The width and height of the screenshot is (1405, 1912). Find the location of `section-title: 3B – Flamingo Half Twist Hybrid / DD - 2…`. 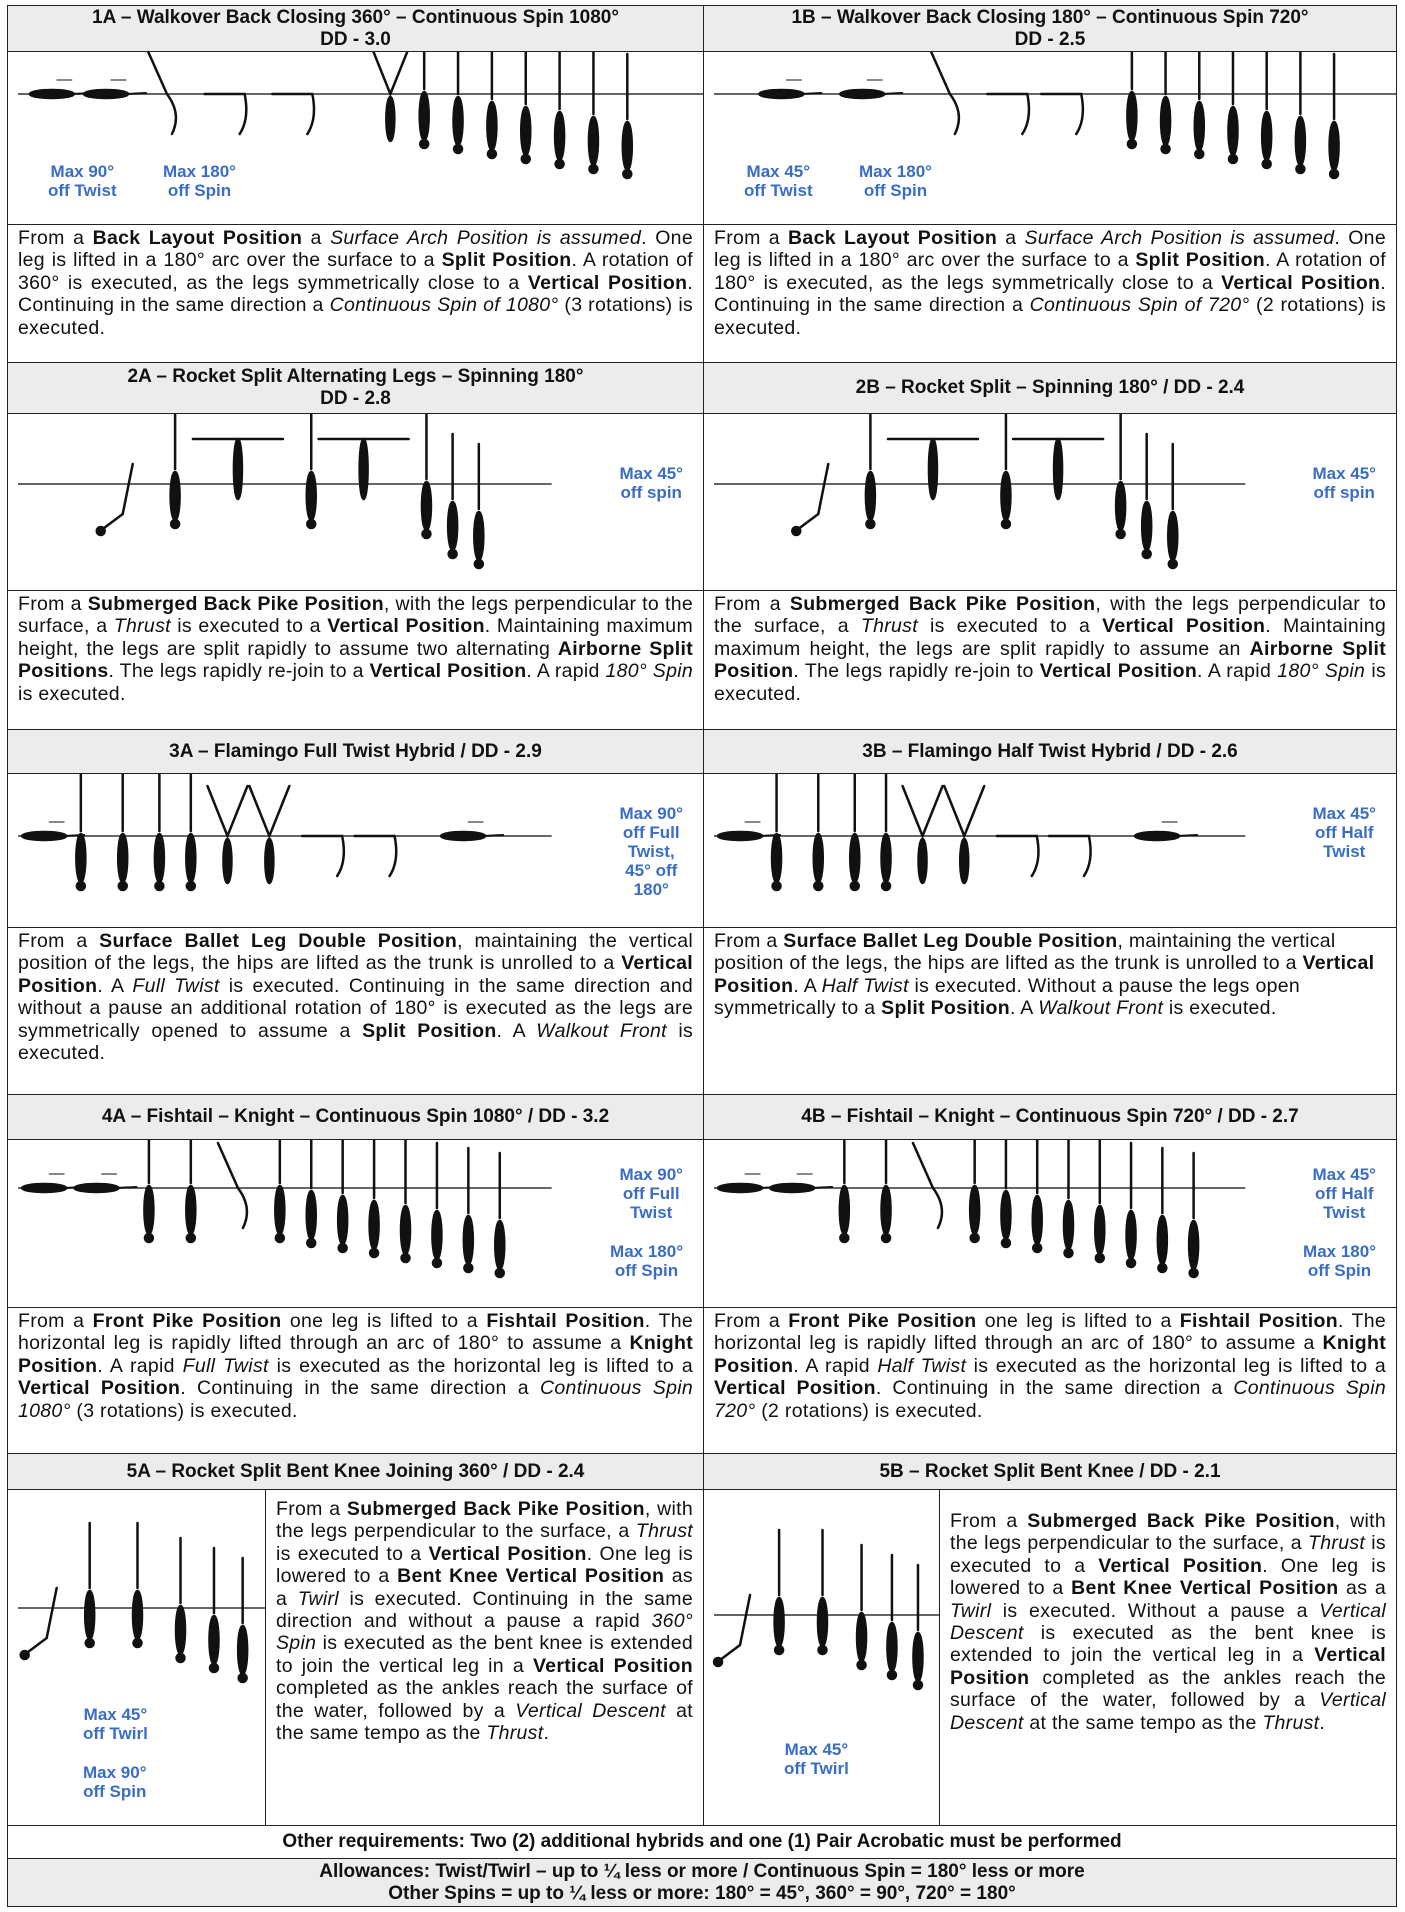

section-title: 3B – Flamingo Half Twist Hybrid / DD - 2… is located at coordinates (1050, 751).